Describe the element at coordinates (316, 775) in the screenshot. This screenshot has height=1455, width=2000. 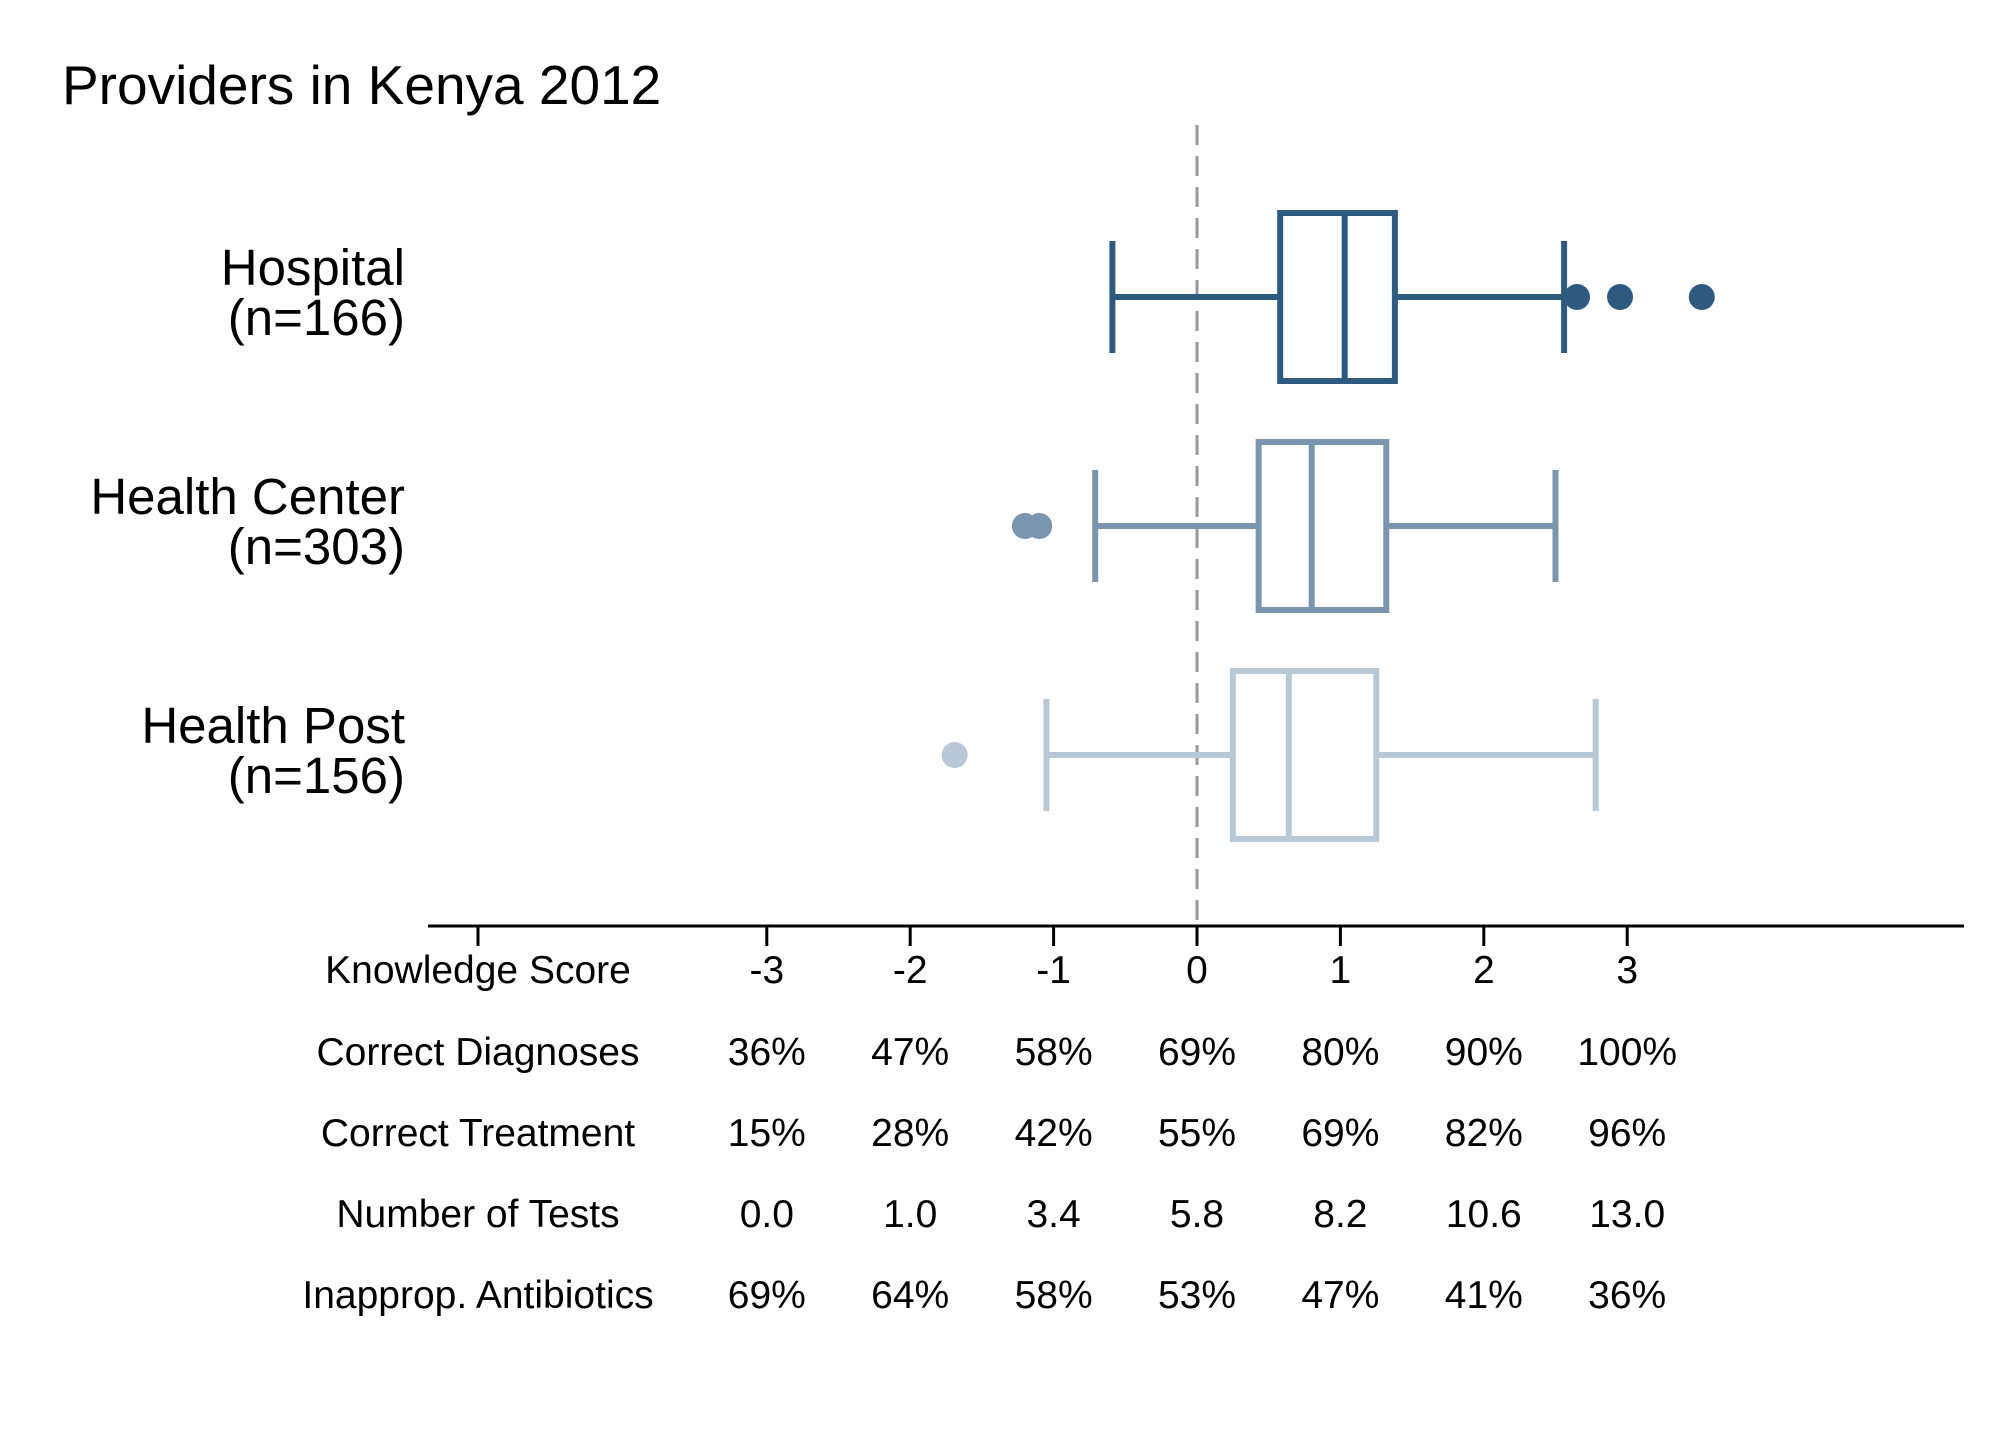
I see `category-sample-size: (n=156)` at that location.